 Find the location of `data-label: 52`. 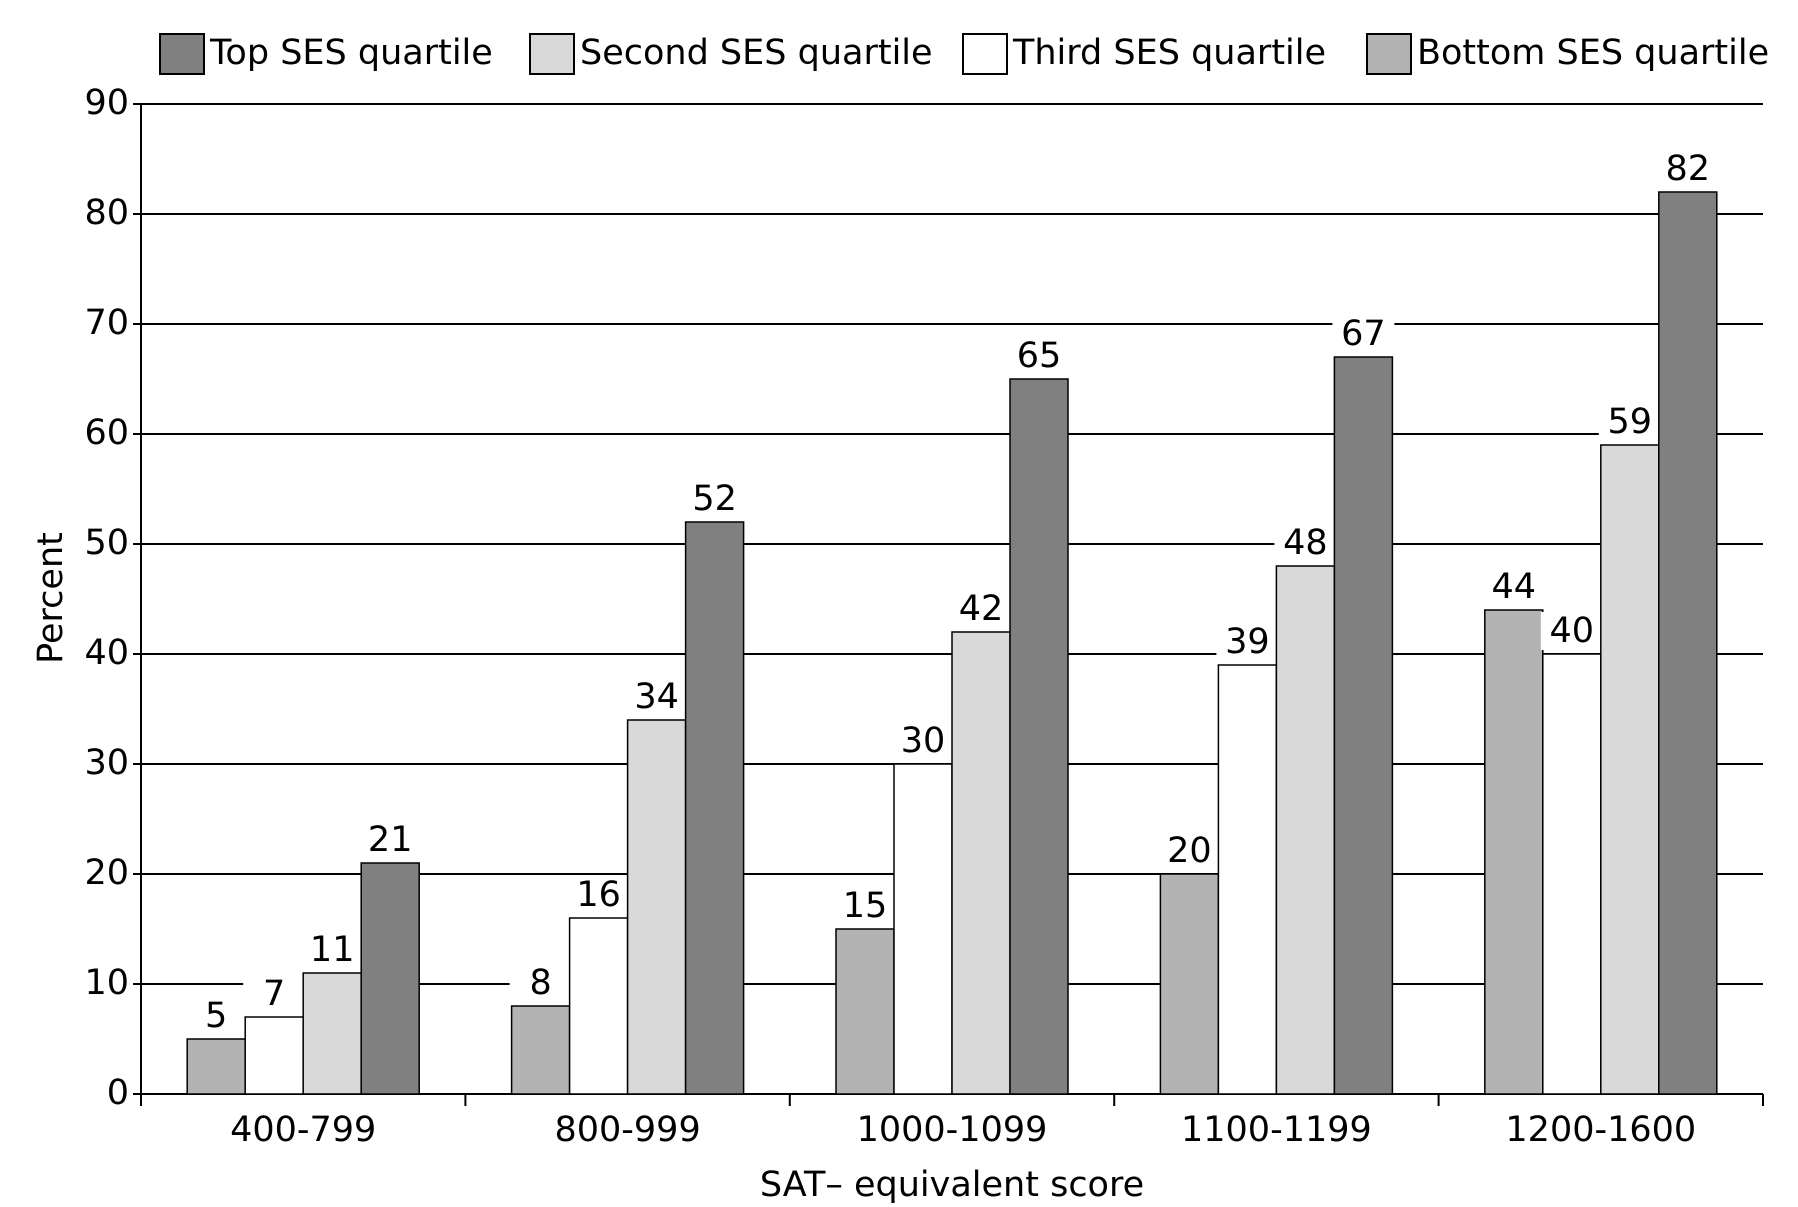

data-label: 52 is located at coordinates (714, 499).